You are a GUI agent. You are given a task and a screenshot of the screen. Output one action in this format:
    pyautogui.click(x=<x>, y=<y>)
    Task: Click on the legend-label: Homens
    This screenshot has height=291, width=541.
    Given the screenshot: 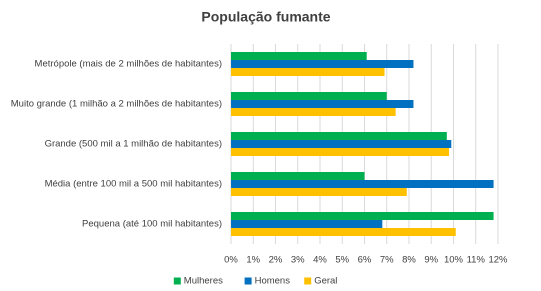 What is the action you would take?
    pyautogui.click(x=273, y=281)
    